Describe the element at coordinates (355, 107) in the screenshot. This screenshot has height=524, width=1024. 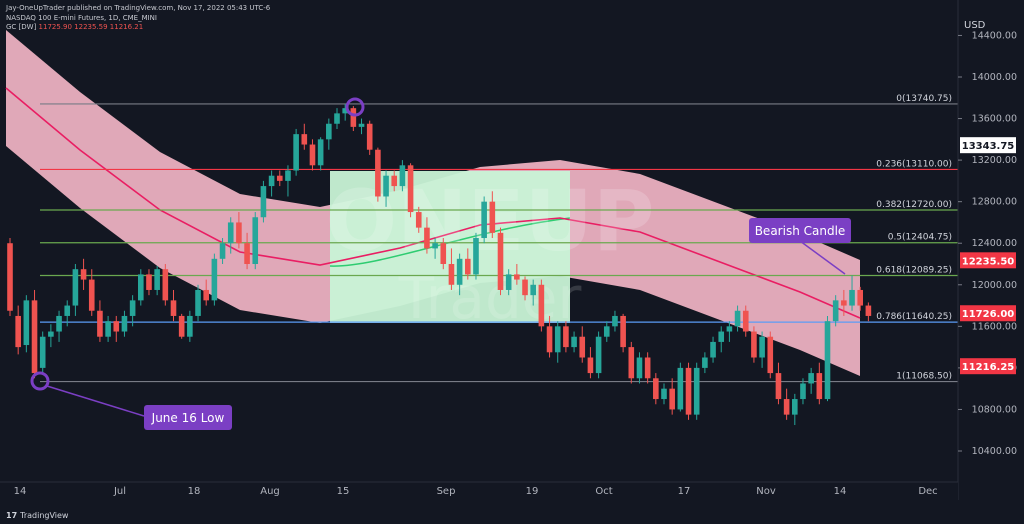
I see `high-marker-circle` at that location.